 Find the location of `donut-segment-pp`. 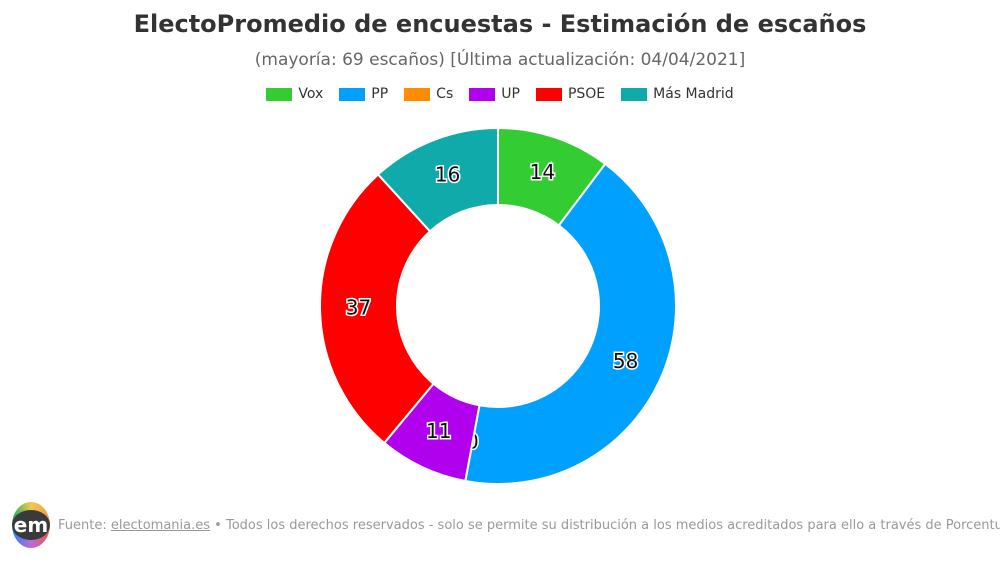

donut-segment-pp is located at coordinates (570, 323).